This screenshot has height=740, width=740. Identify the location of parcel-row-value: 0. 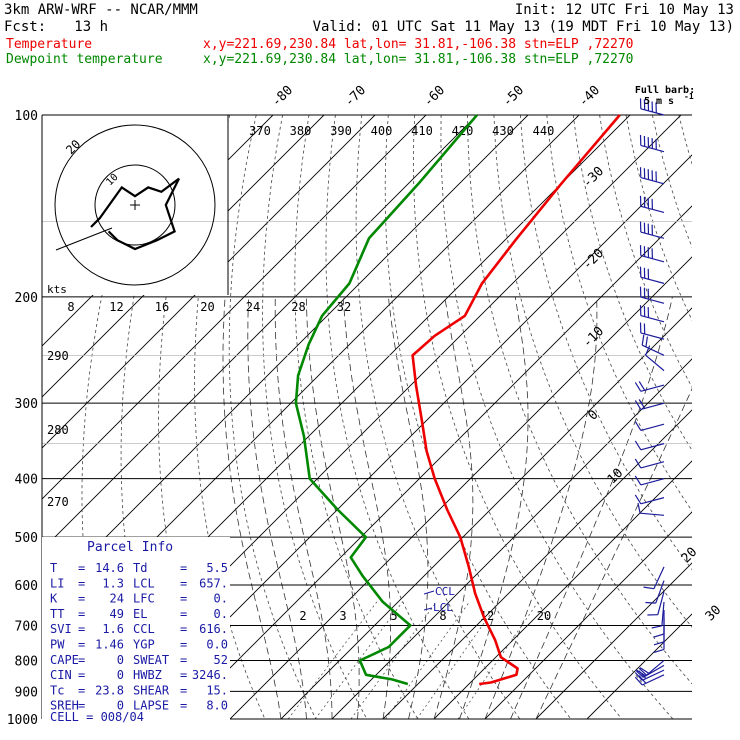
(120, 706).